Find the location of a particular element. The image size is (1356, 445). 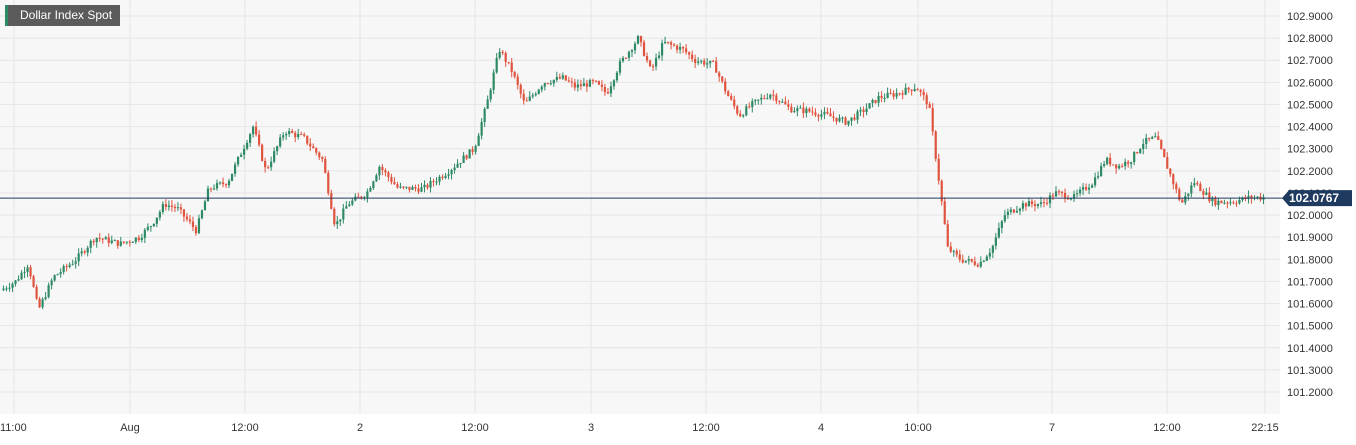

y-tick-label: 102.3000 is located at coordinates (1310, 150).